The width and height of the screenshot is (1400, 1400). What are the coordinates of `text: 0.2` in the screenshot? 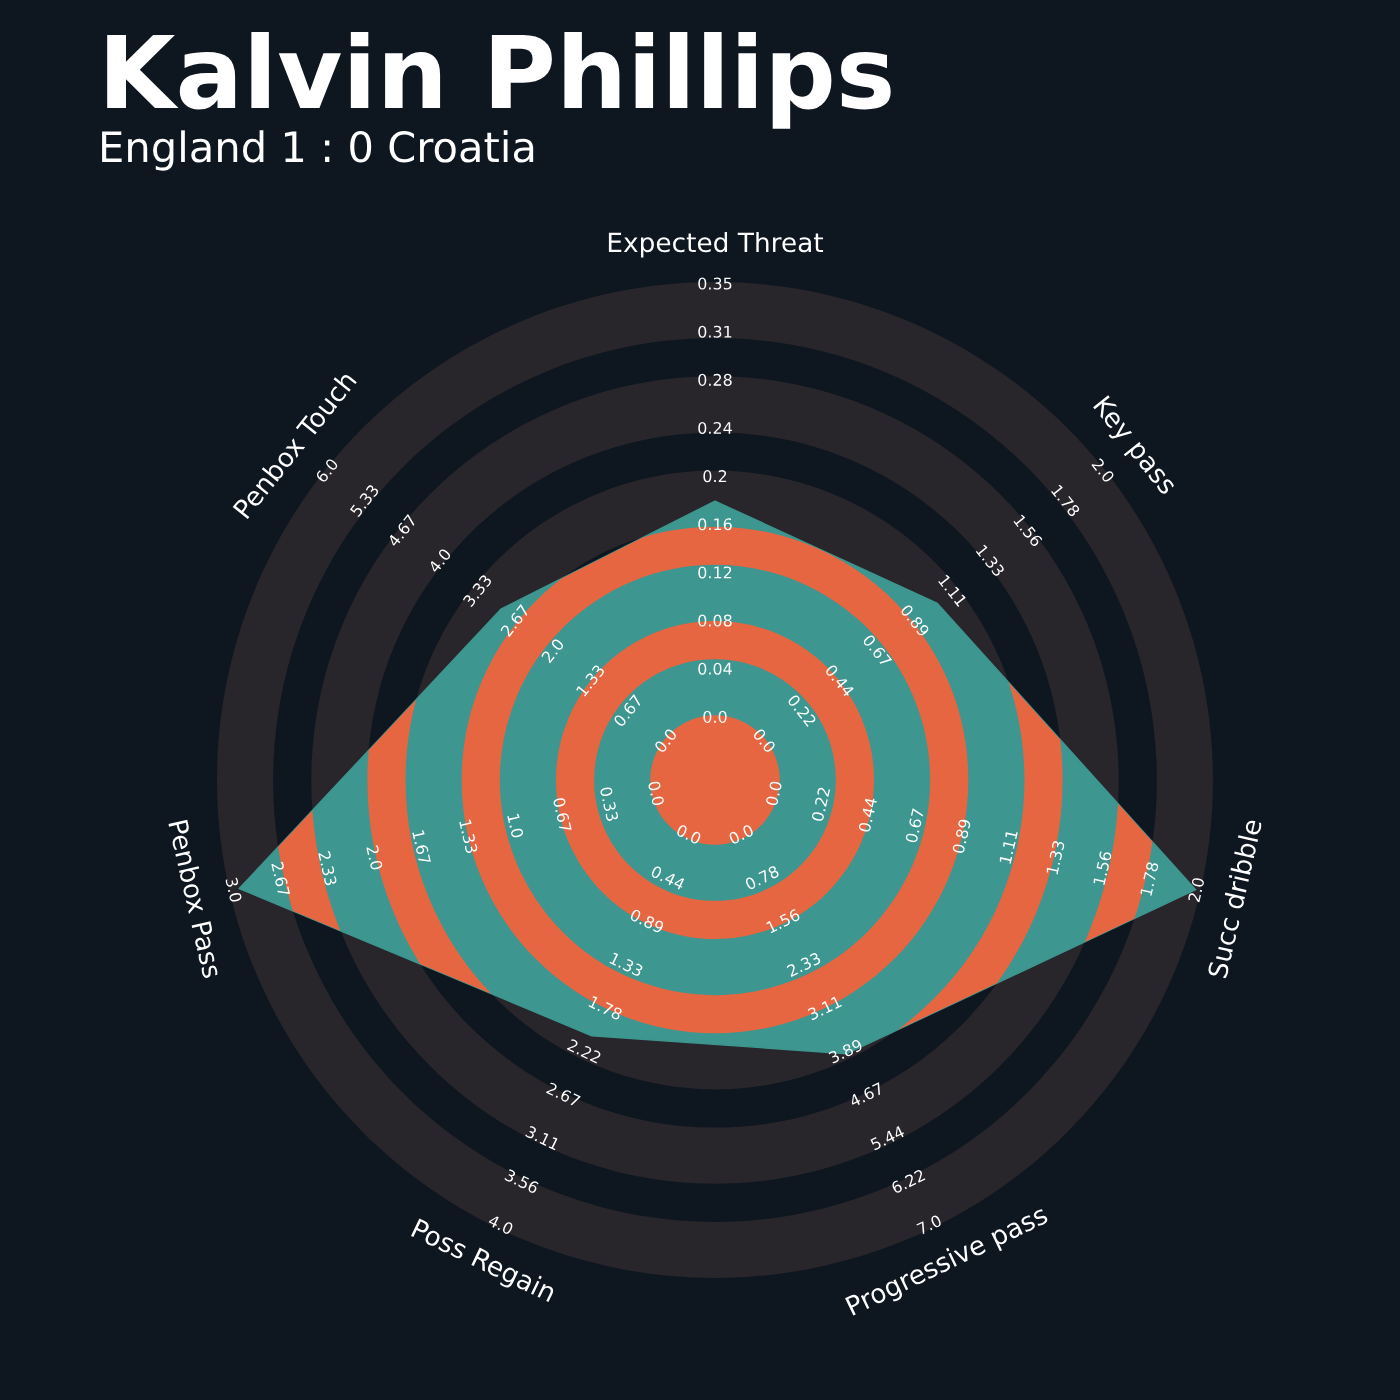 It's located at (715, 476).